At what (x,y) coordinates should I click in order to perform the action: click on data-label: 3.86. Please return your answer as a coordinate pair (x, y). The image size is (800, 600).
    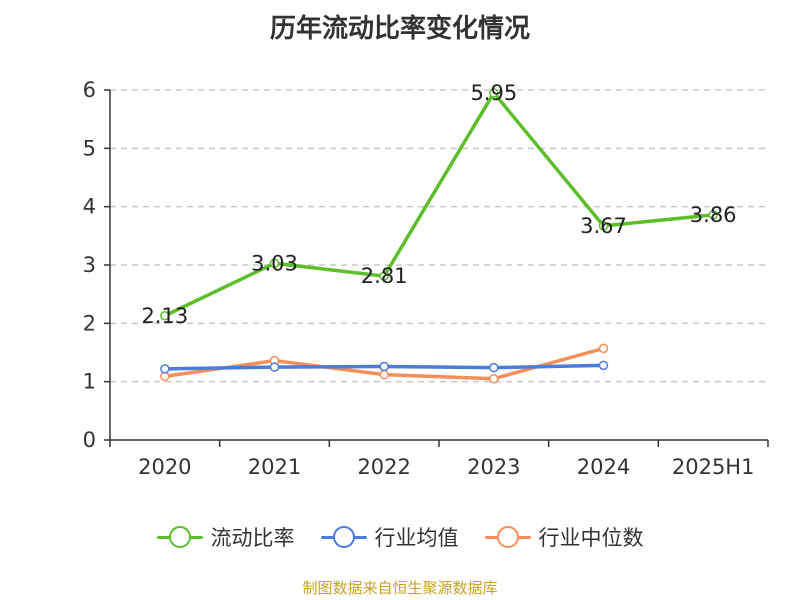
    Looking at the image, I should click on (713, 215).